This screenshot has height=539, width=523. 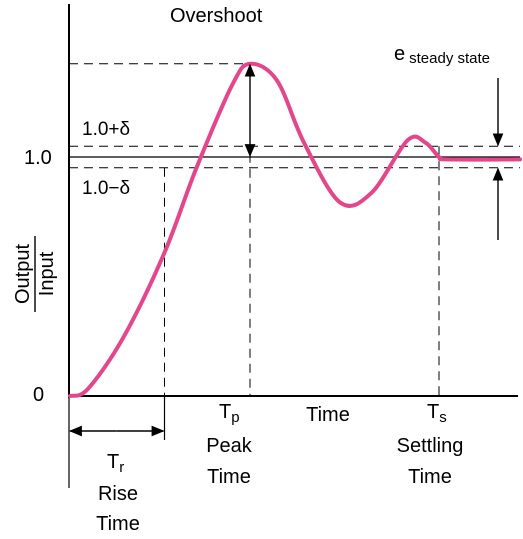 What do you see at coordinates (118, 524) in the screenshot?
I see `rise-time-label-2: Time` at bounding box center [118, 524].